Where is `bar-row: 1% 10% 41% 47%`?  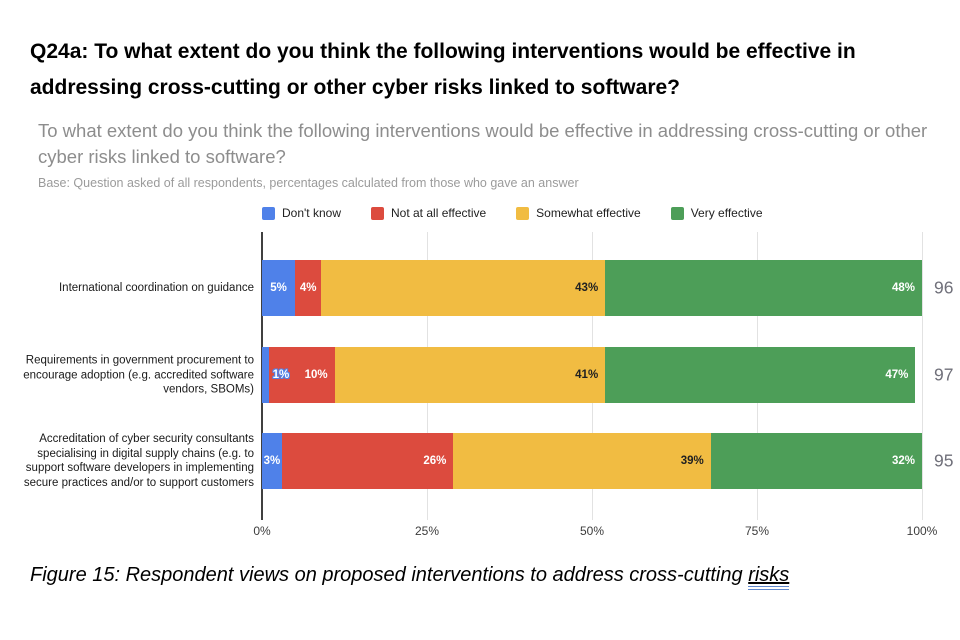 bar-row: 1% 10% 41% 47% is located at coordinates (592, 375).